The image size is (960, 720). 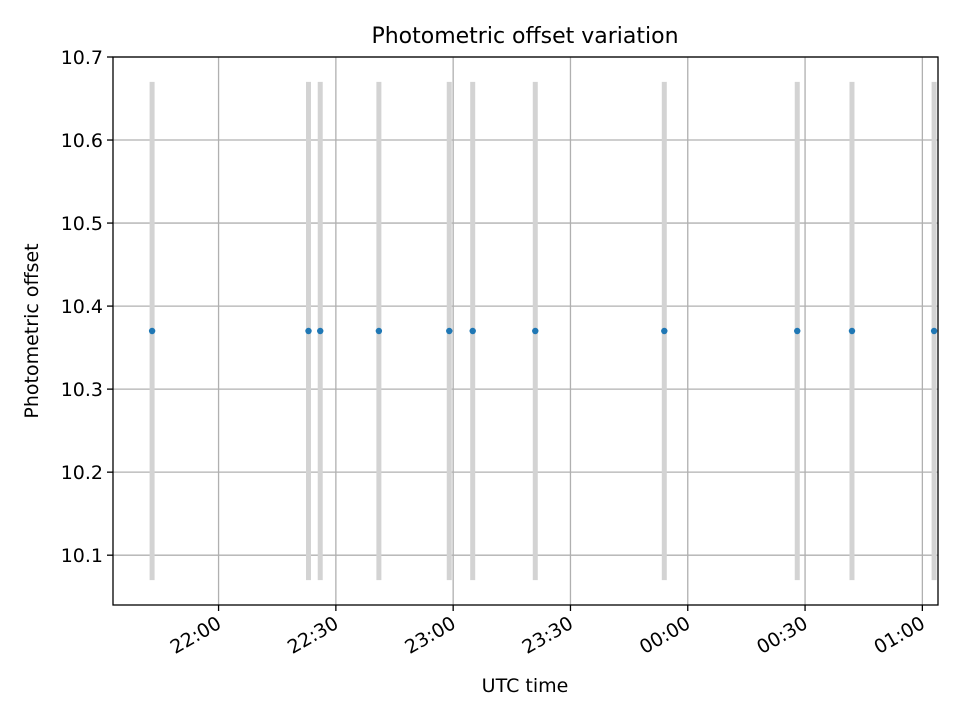 I want to click on y-tick-layer: 10.1 10.2 10.3 10.4 10.5 10.6 10.7, so click(x=87, y=307).